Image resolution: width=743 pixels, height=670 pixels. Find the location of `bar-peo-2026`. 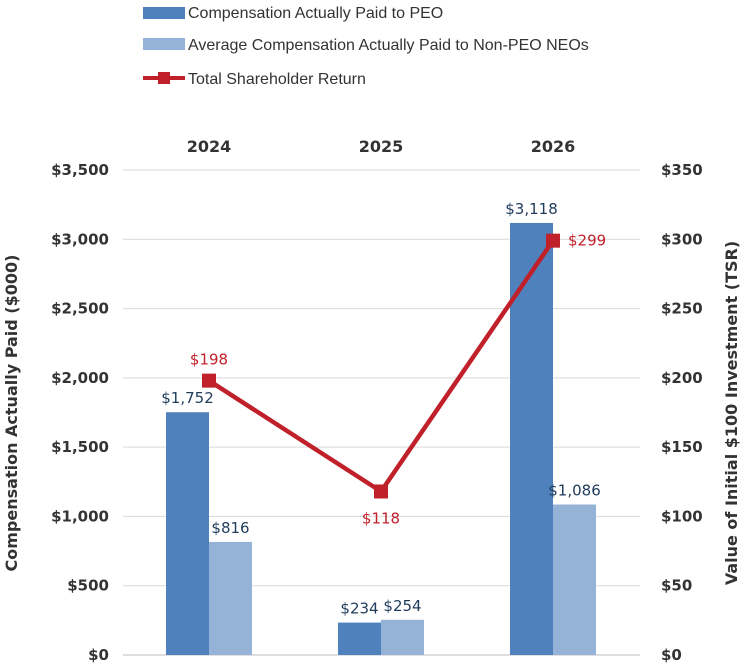

bar-peo-2026 is located at coordinates (531, 439).